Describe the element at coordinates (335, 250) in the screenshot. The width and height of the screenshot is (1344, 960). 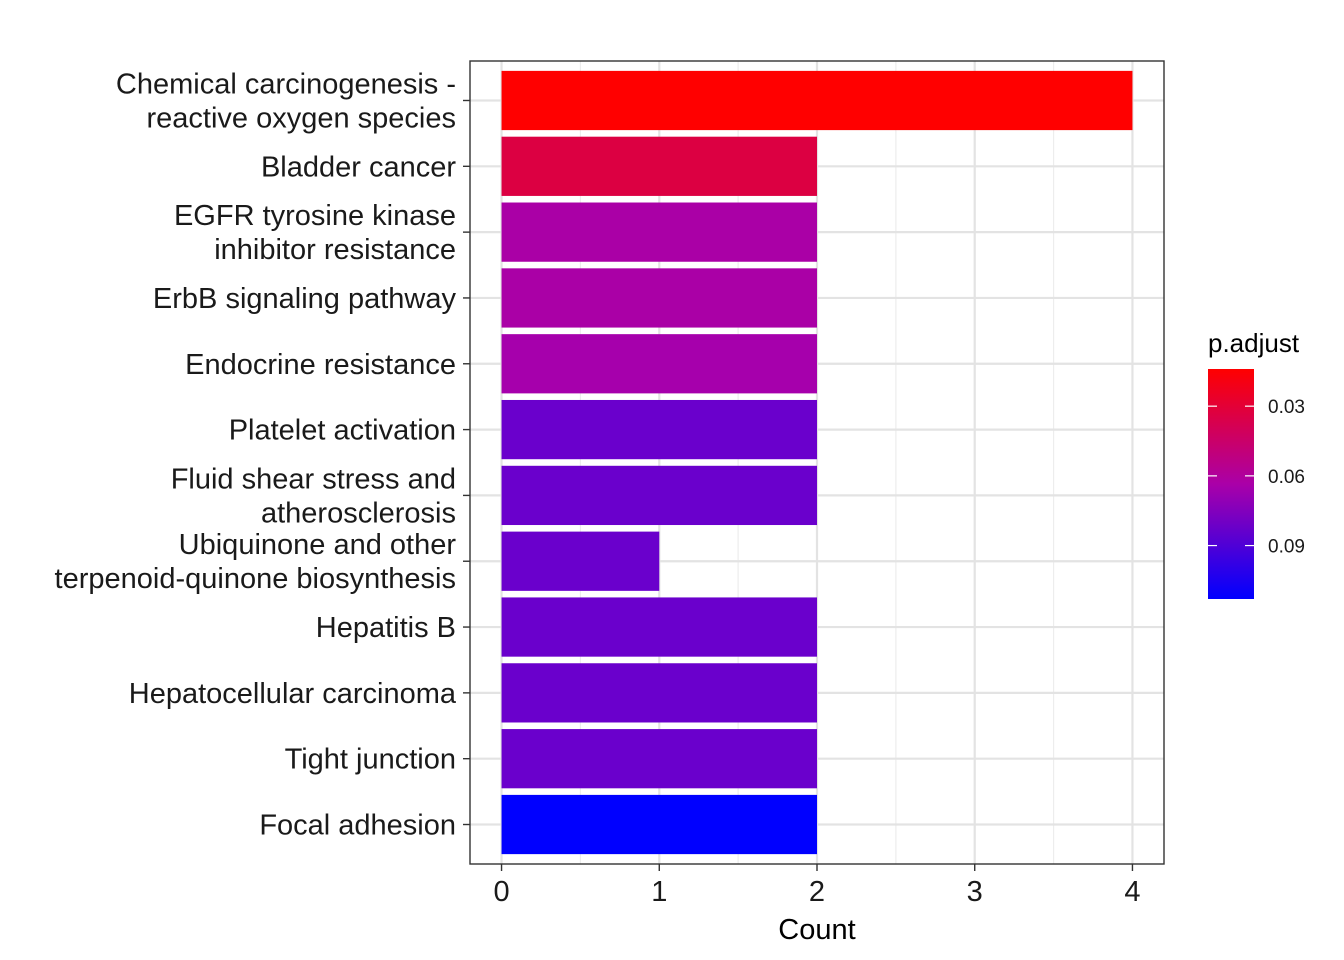
I see `y-tick-label: inhibitor resistance` at that location.